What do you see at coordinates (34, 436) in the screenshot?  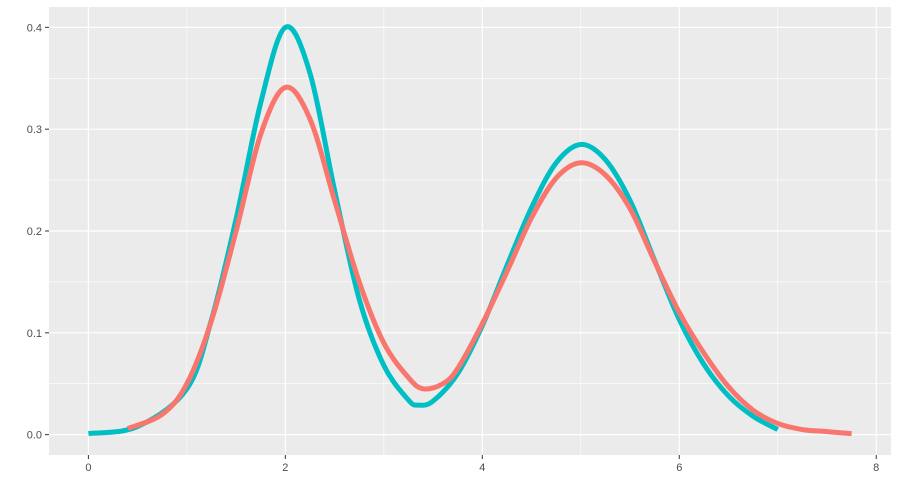 I see `y-tick-label: 0.0` at bounding box center [34, 436].